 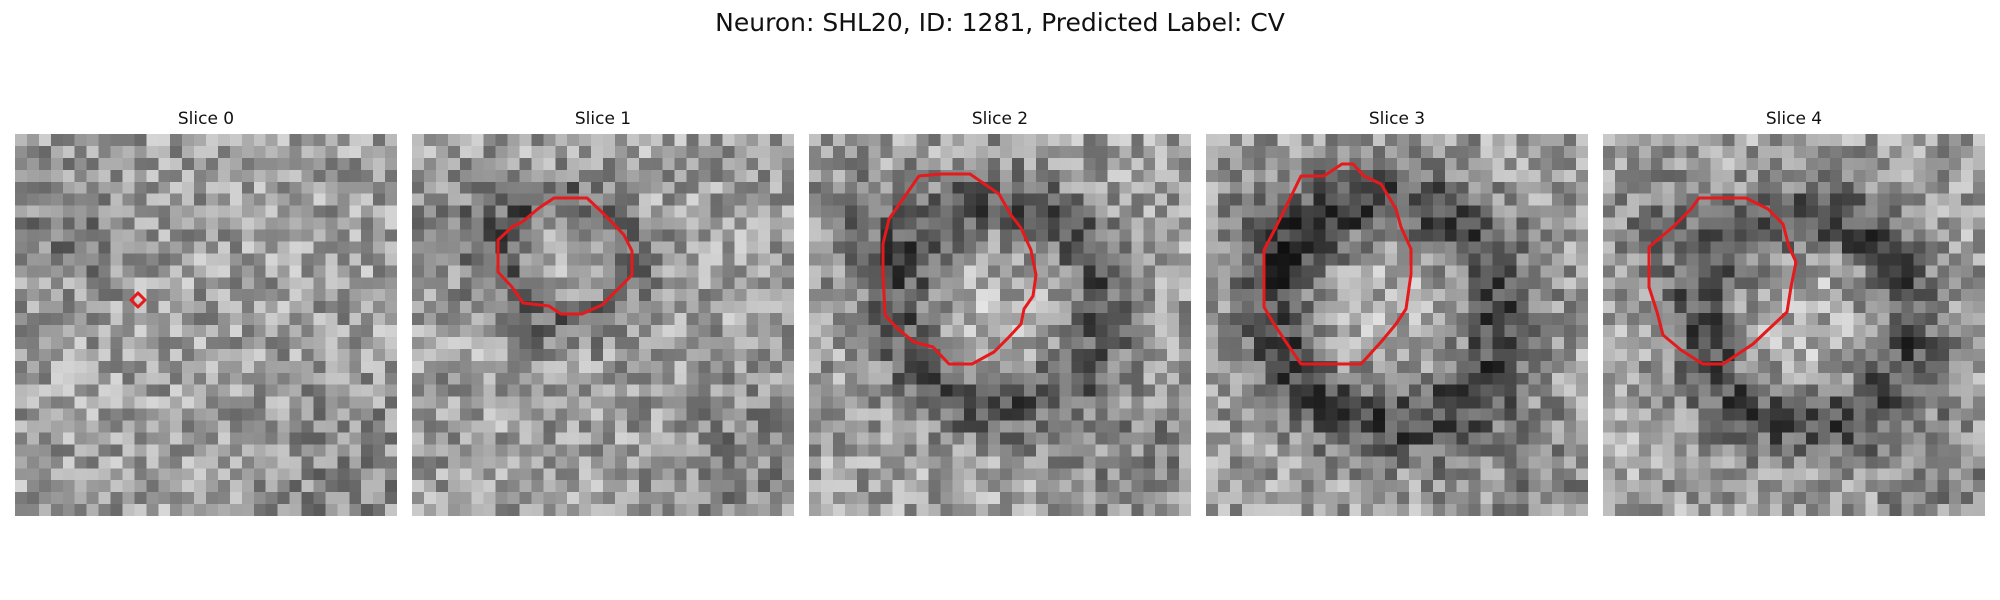 I want to click on slice-title-1: Slice 1, so click(x=603, y=119).